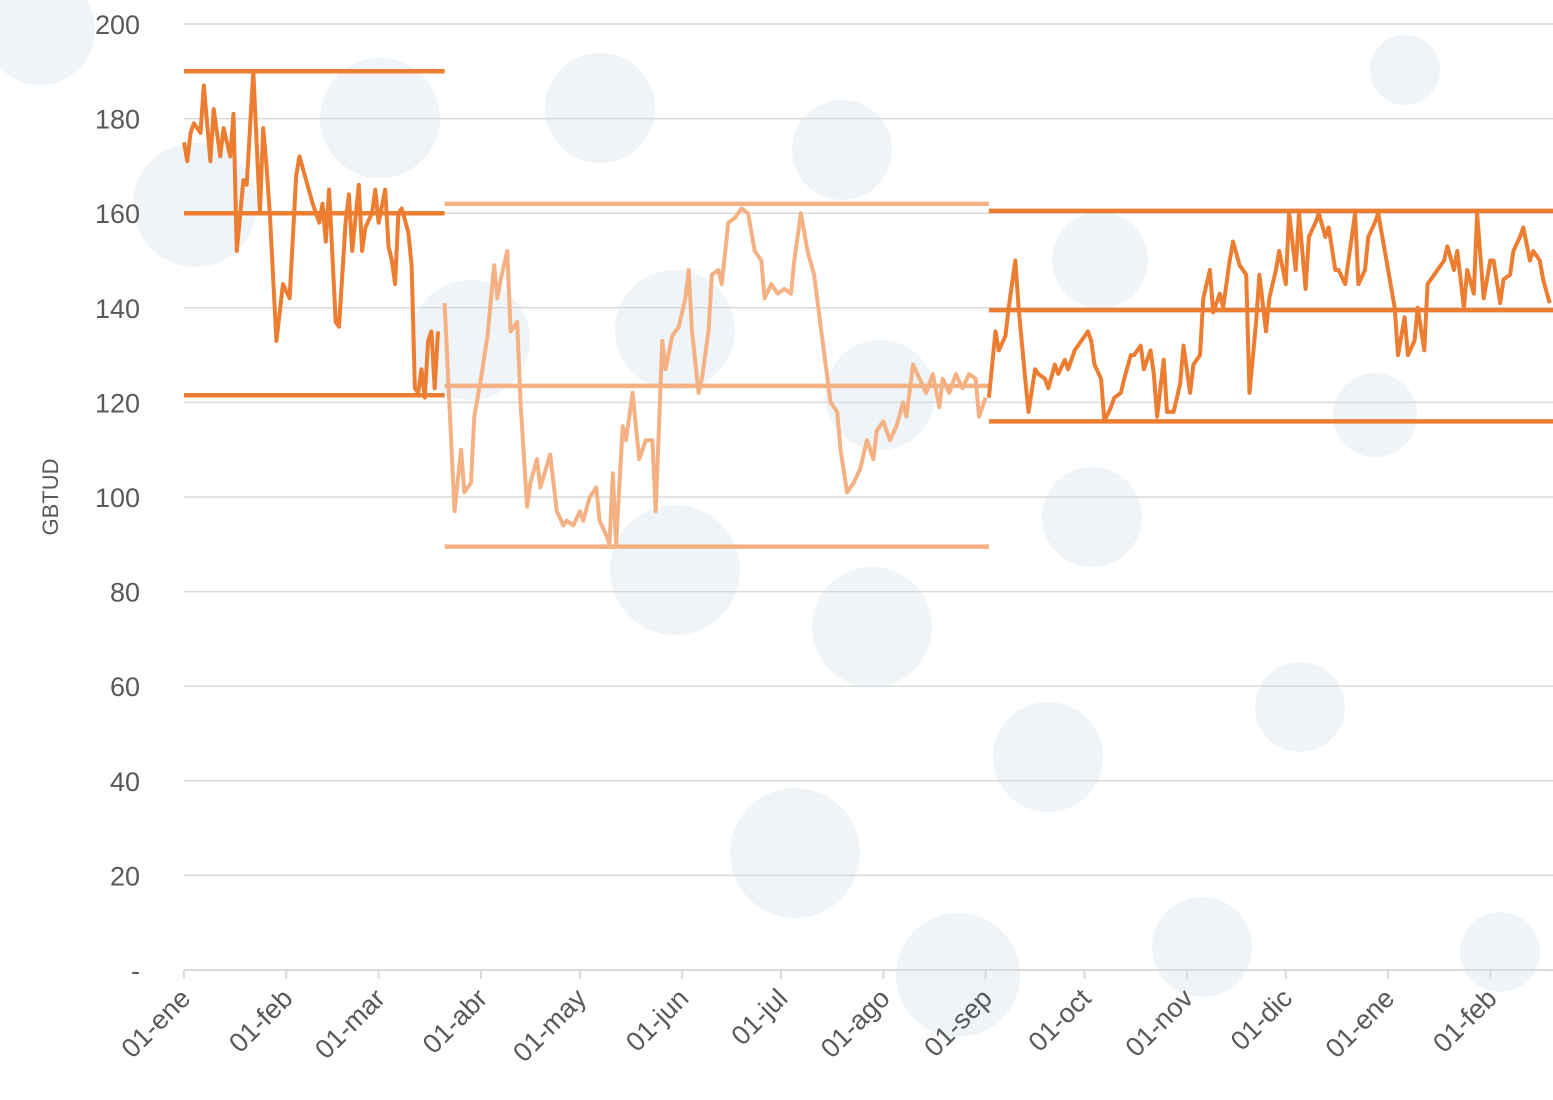 The height and width of the screenshot is (1100, 1553). I want to click on y-tick-label: -, so click(135, 971).